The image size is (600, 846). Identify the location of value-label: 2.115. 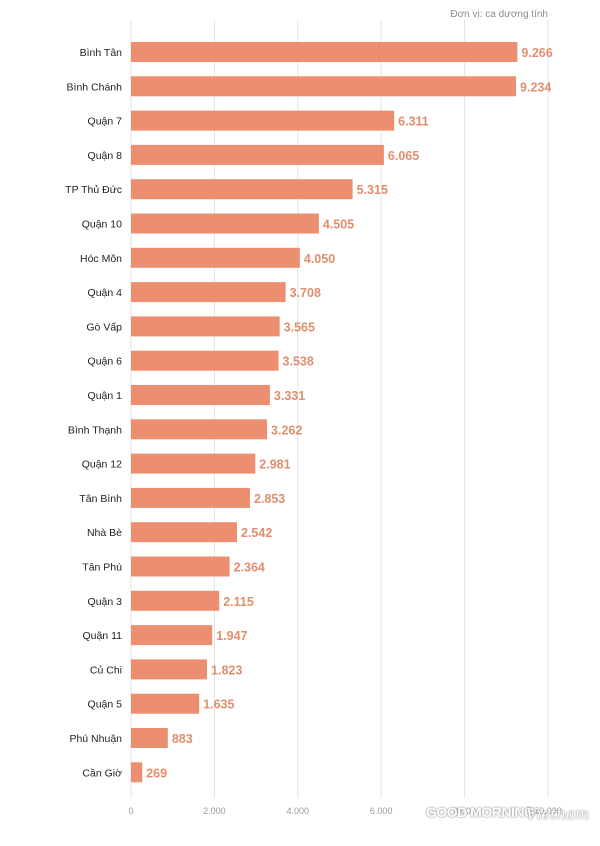
(238, 602).